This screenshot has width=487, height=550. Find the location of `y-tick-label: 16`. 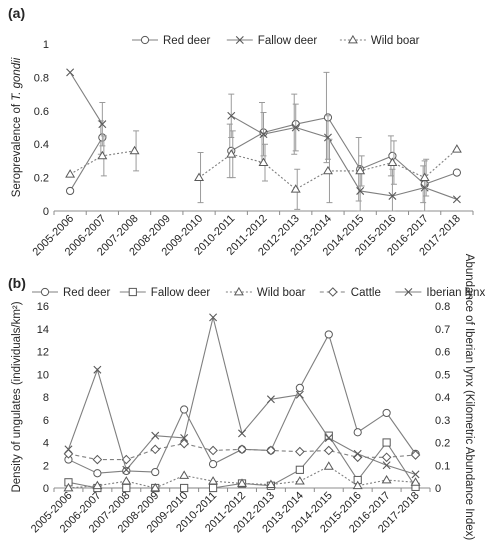

y-tick-label: 16 is located at coordinates (43, 307).